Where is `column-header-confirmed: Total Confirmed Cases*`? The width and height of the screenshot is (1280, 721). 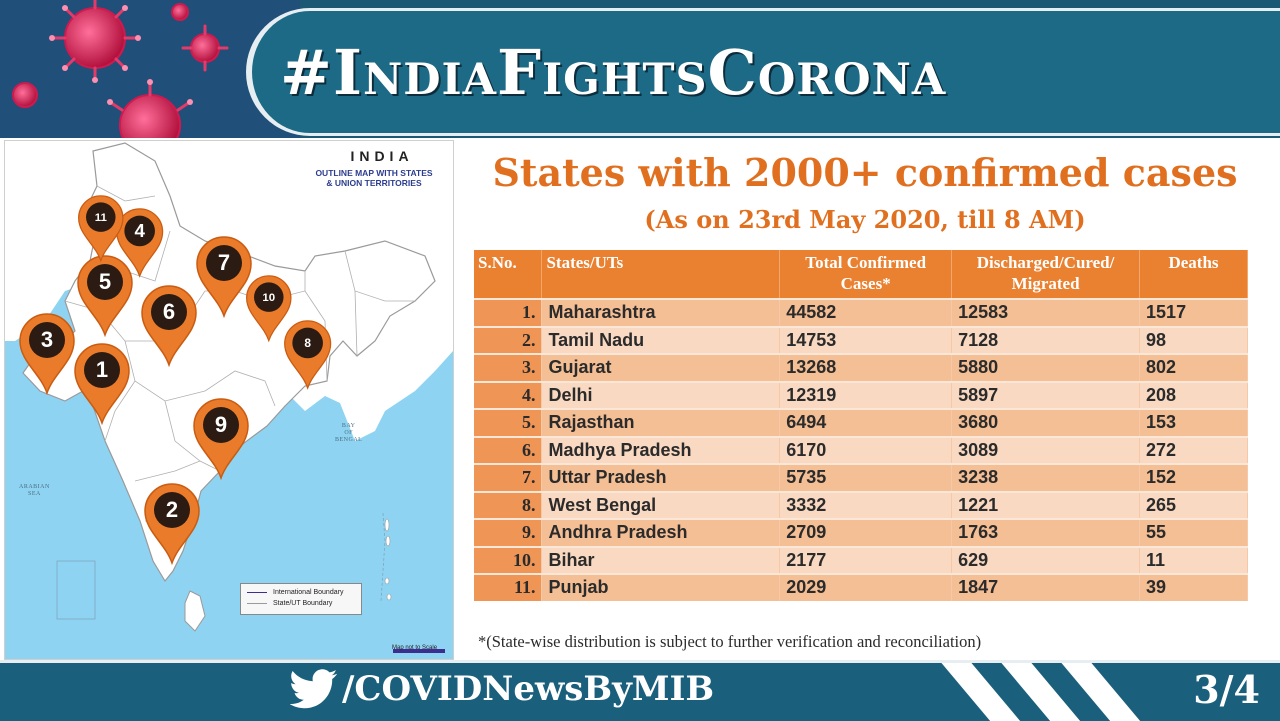
column-header-confirmed: Total Confirmed Cases* is located at coordinates (866, 274).